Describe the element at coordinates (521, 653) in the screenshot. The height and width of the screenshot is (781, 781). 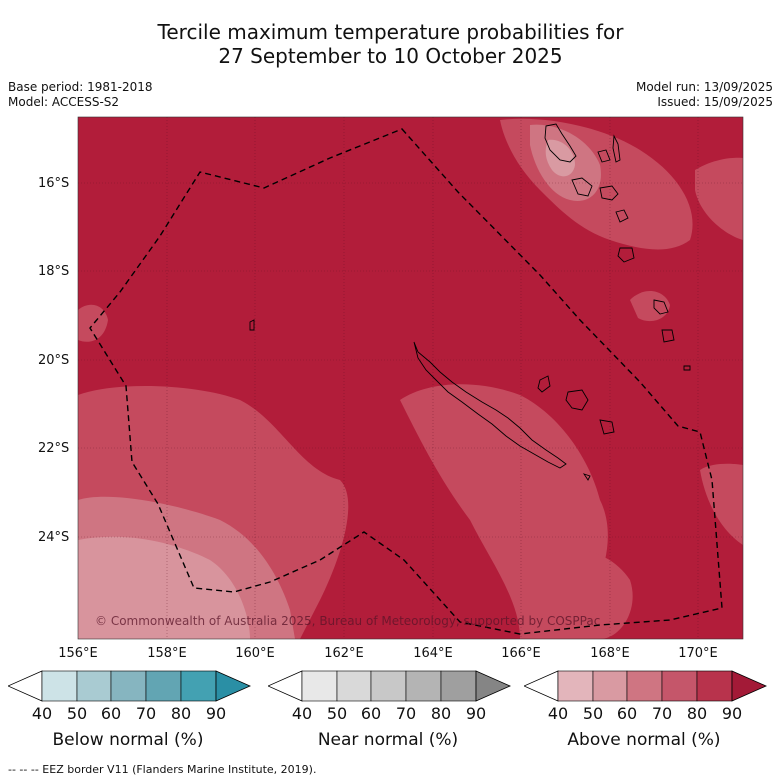
I see `lon-label-166e: 166°E` at that location.